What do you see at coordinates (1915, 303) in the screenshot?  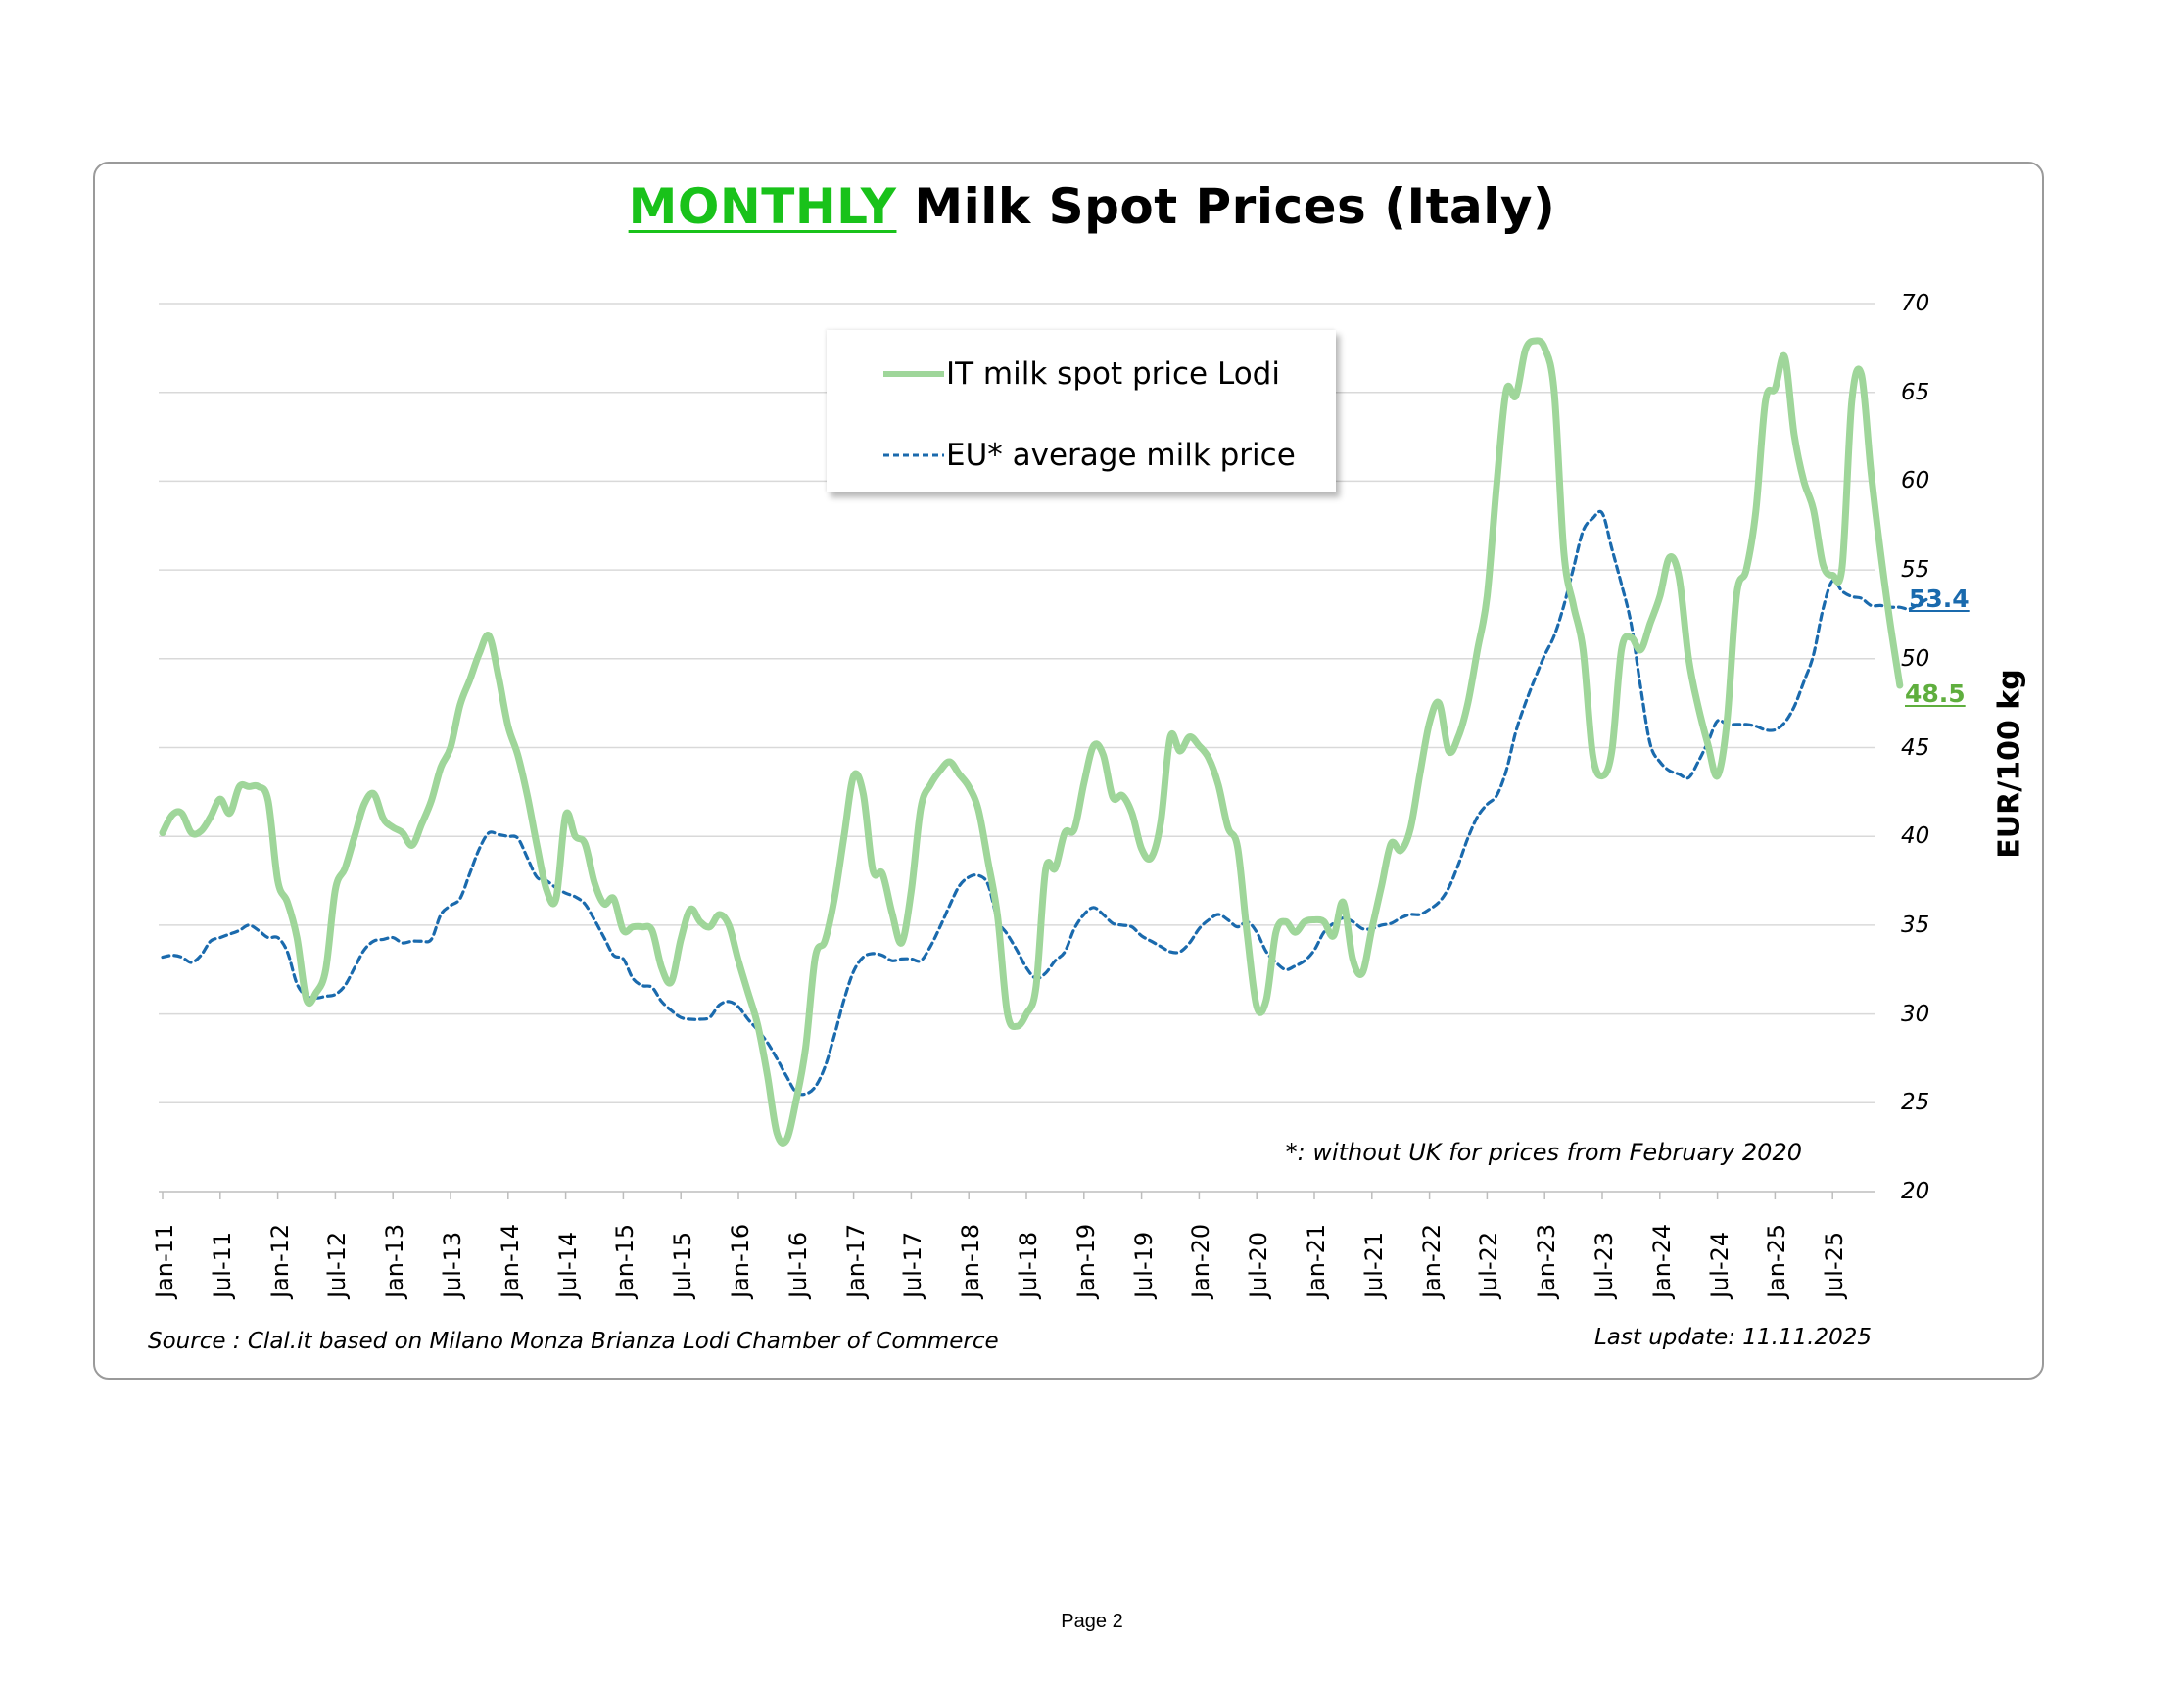 I see `y-tick-label: 70` at bounding box center [1915, 303].